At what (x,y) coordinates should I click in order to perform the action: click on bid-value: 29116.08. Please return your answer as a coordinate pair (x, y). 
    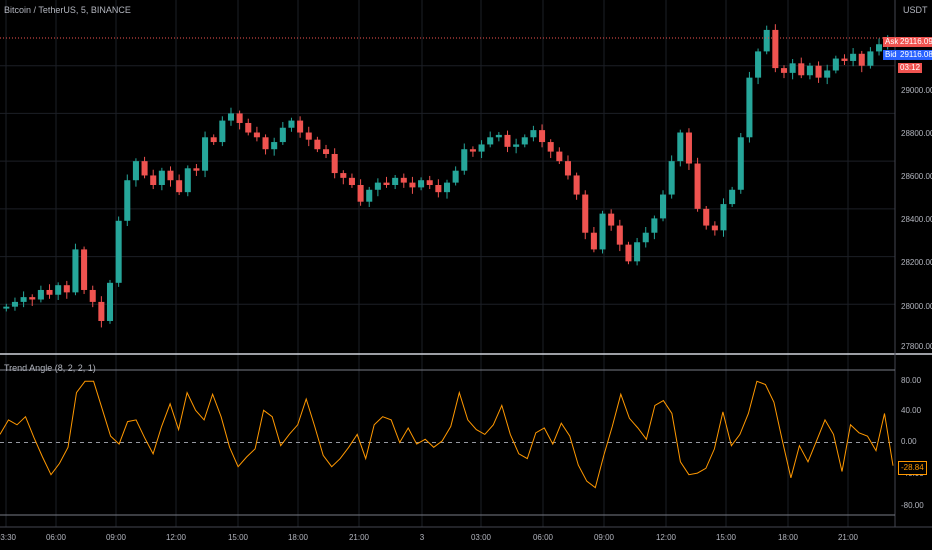
    Looking at the image, I should click on (915, 55).